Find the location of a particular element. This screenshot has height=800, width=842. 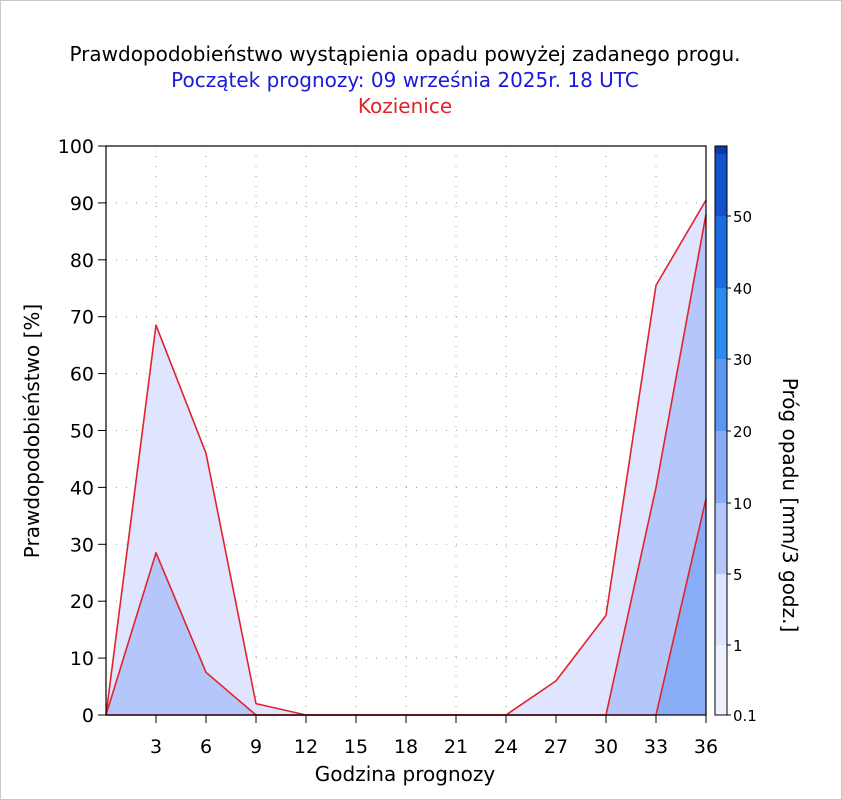

y-tick-label: 70 is located at coordinates (82, 318).